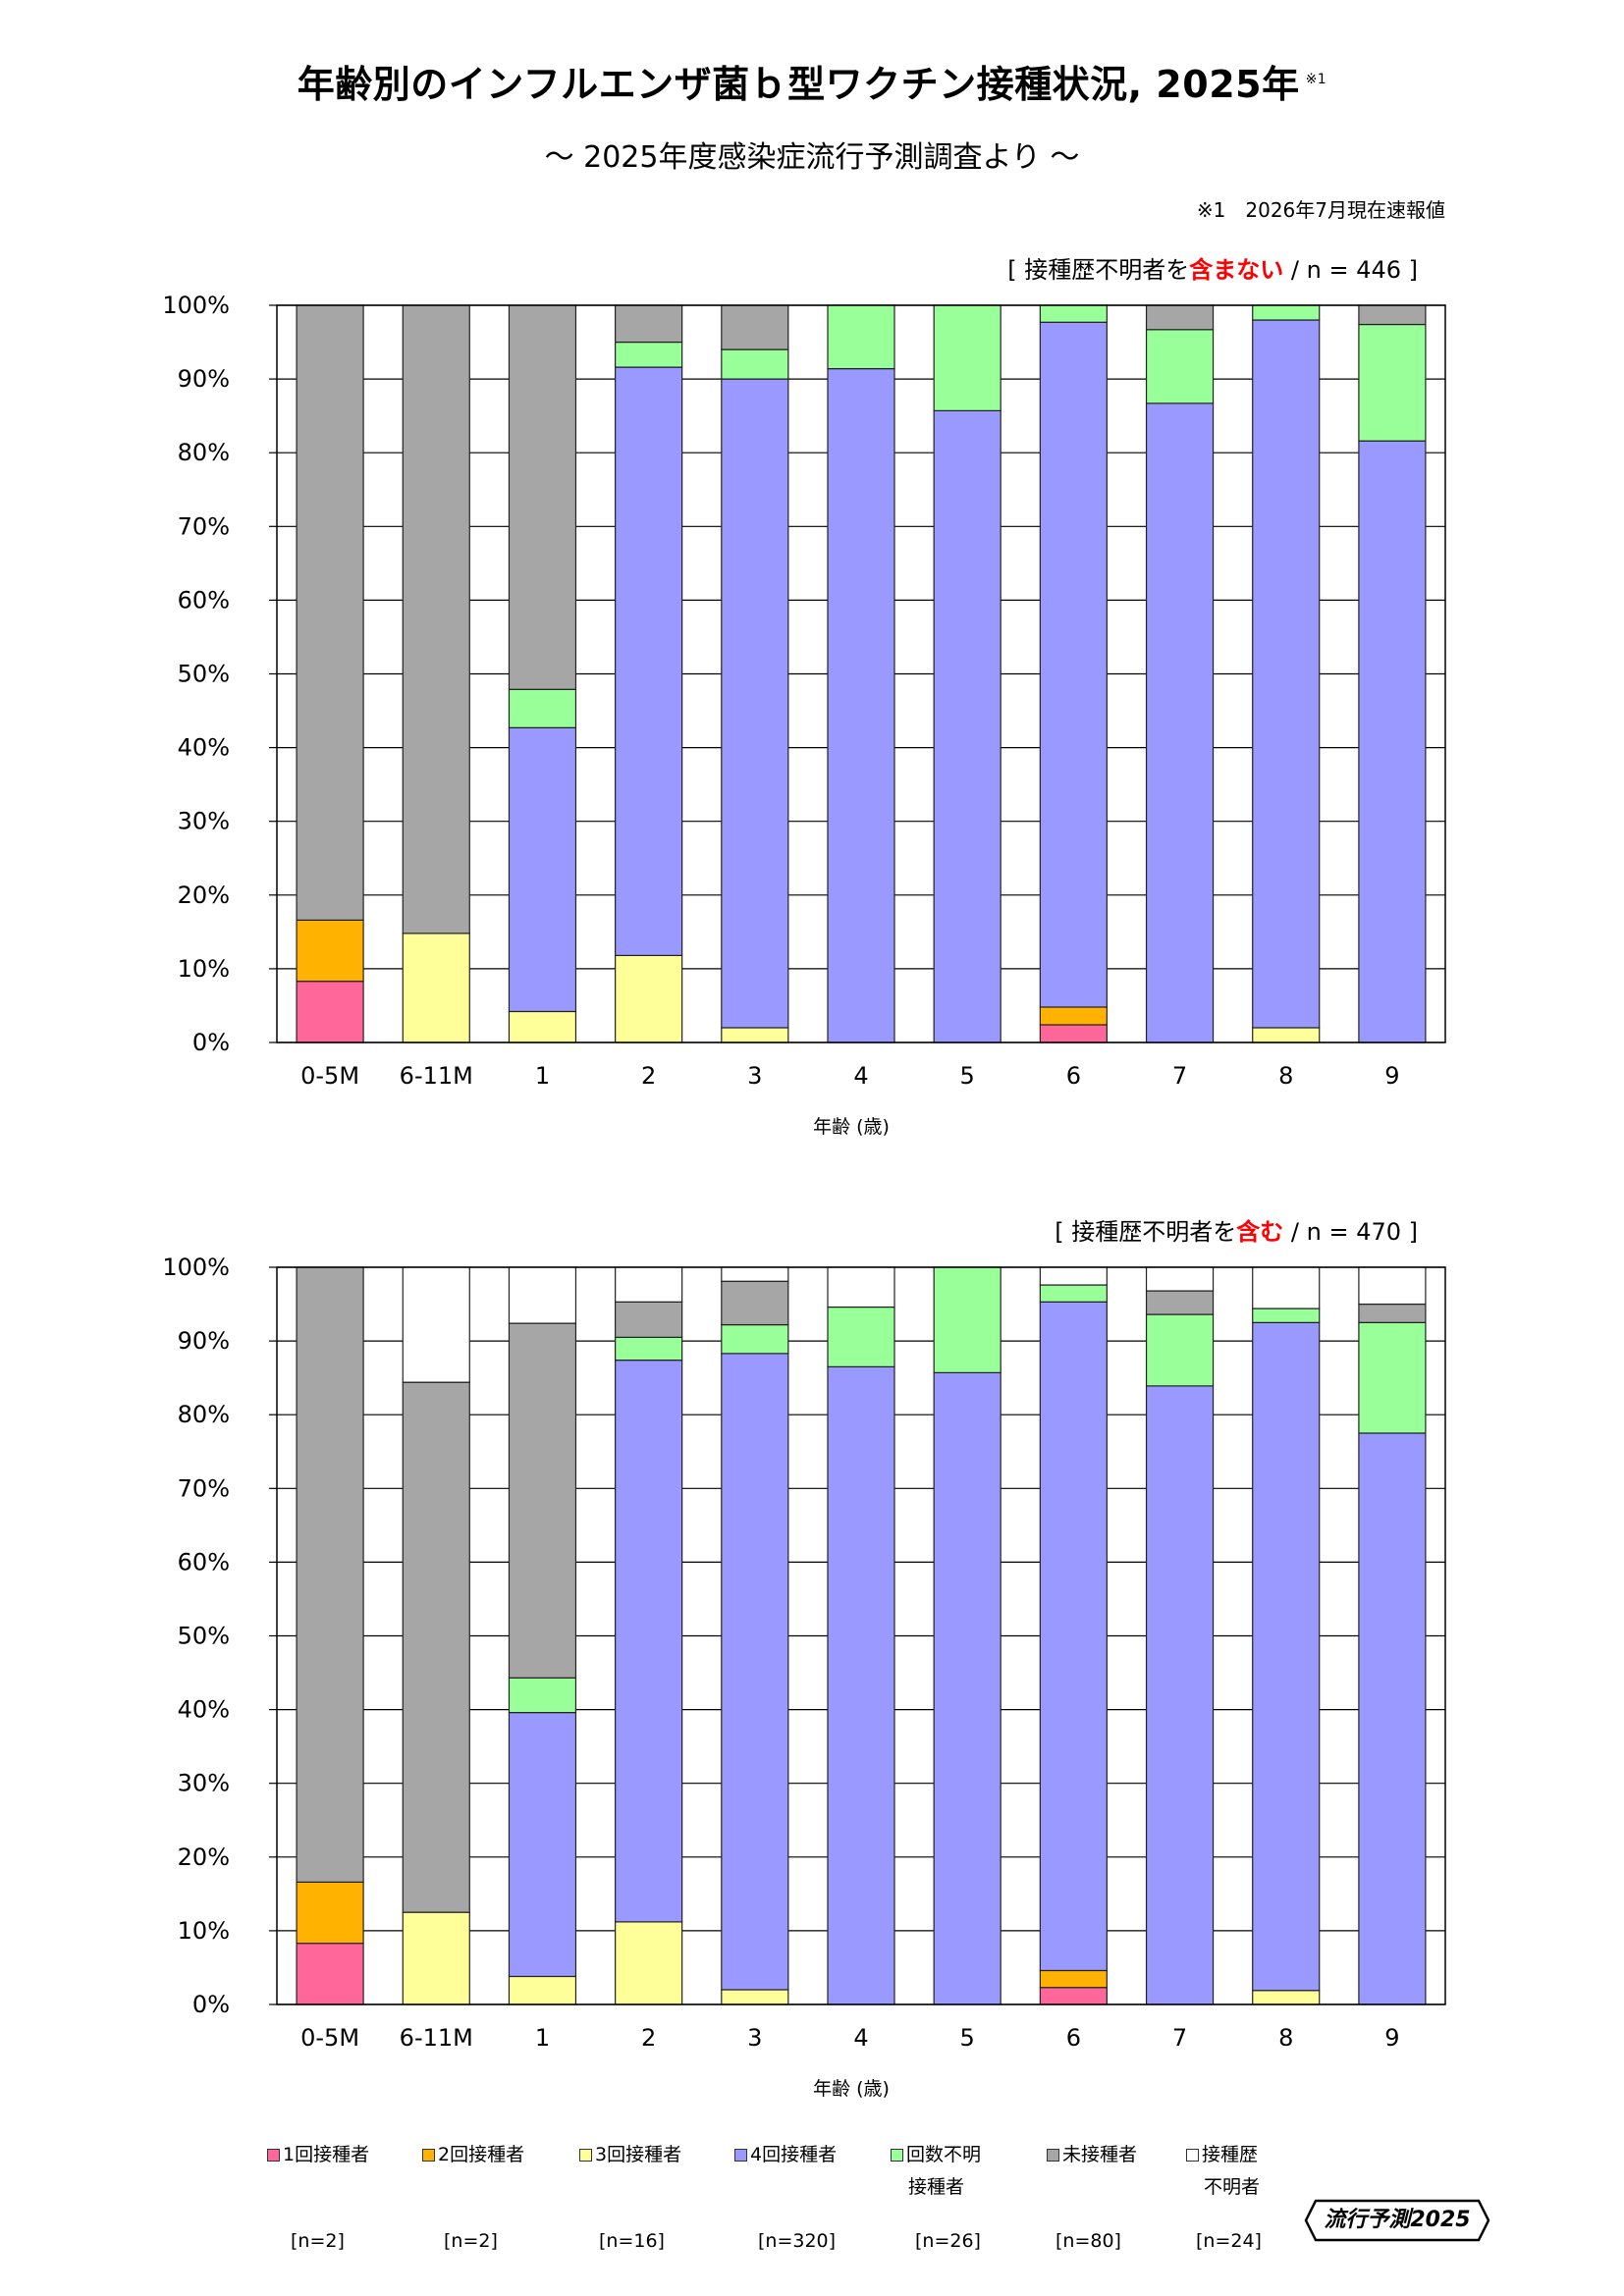 Image resolution: width=1624 pixels, height=2296 pixels. I want to click on x-tick-label: 6-11M, so click(436, 1076).